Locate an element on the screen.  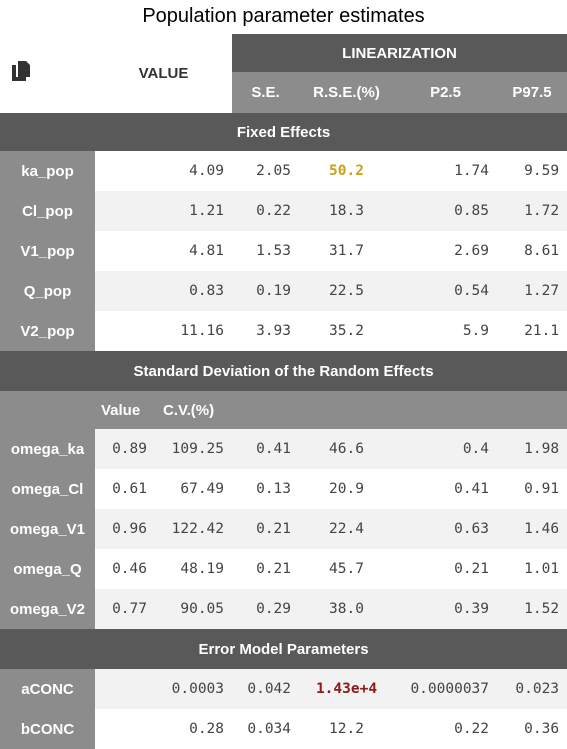
value-header: VALUE is located at coordinates (164, 73).